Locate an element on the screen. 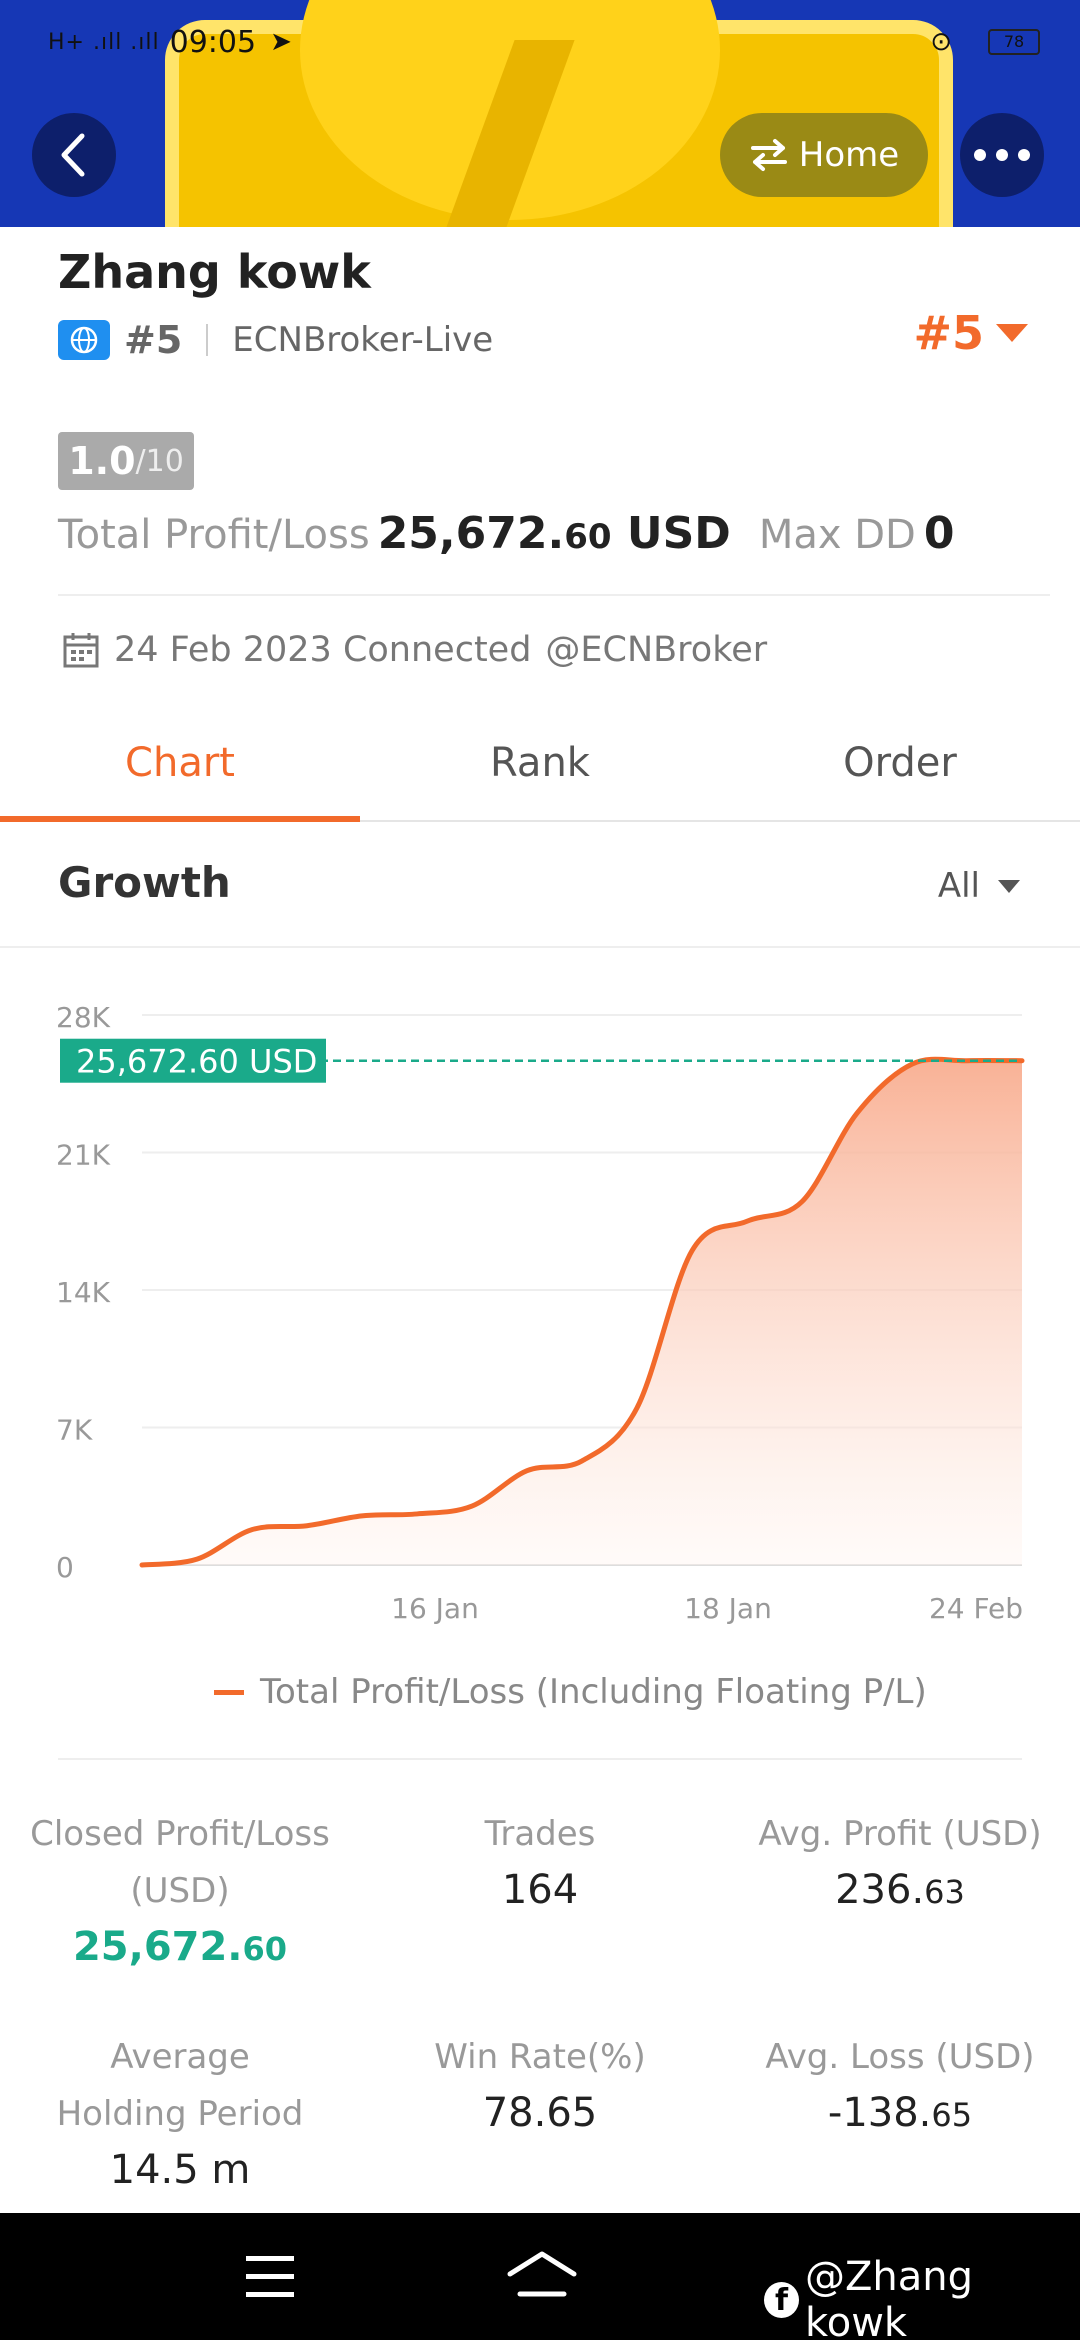 Image resolution: width=1080 pixels, height=2346 pixels. growth-title: Growth is located at coordinates (144, 882).